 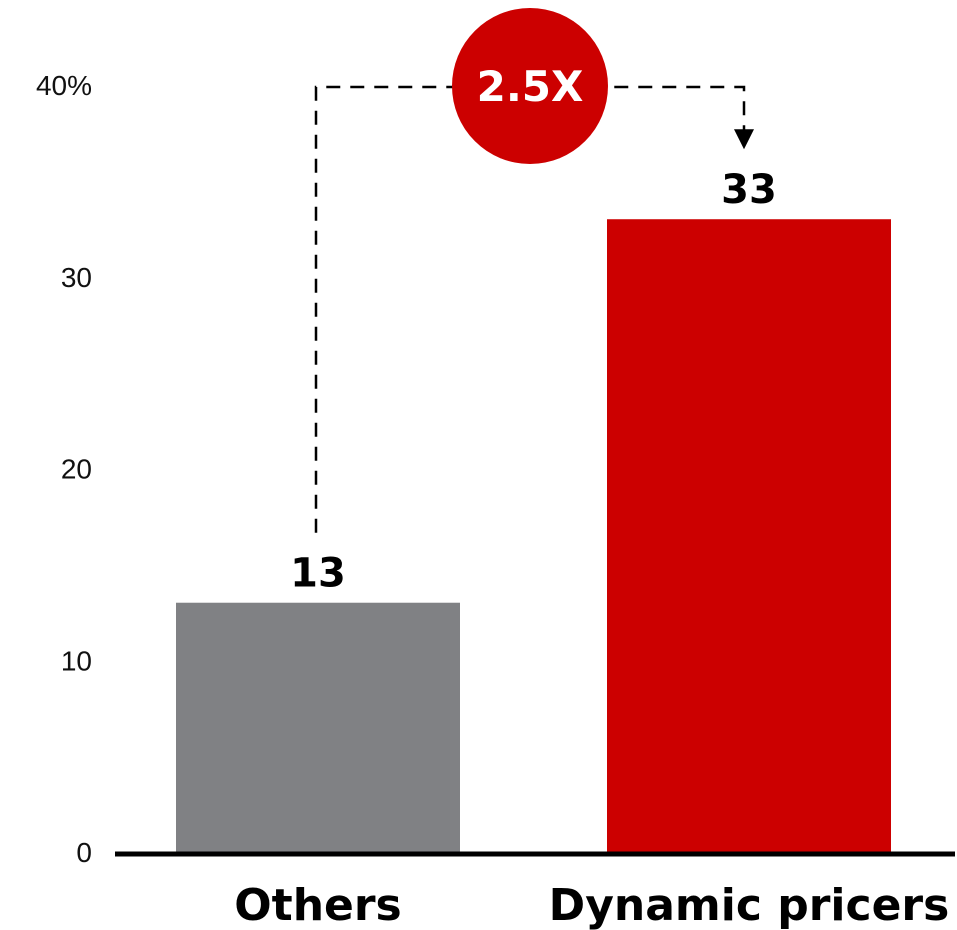 I want to click on multiplier-badge, so click(x=530, y=86).